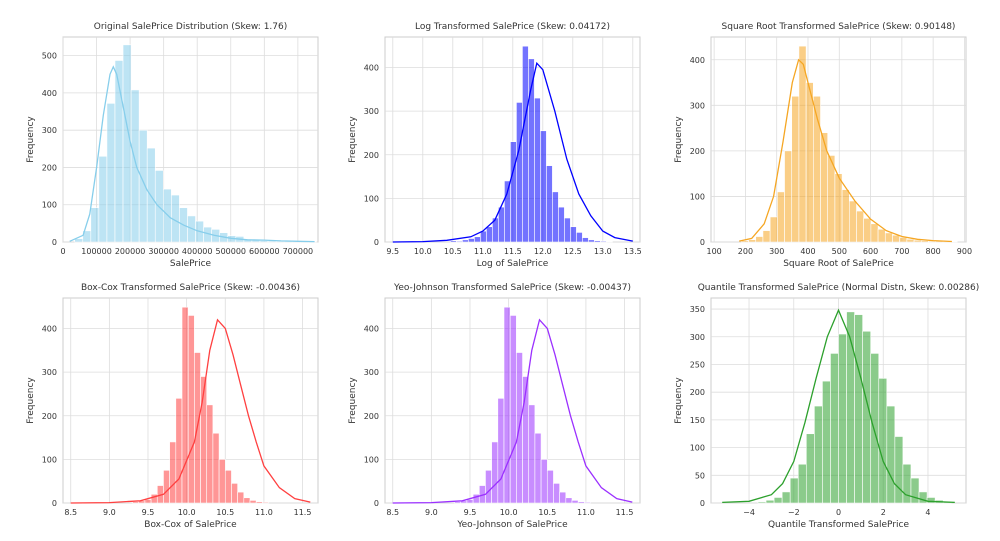  Describe the element at coordinates (697, 364) in the screenshot. I see `y-tick-label: 250` at that location.